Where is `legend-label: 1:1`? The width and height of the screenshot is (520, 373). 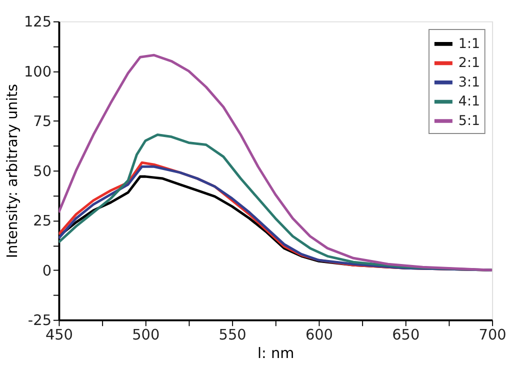
legend-label: 1:1 is located at coordinates (469, 44).